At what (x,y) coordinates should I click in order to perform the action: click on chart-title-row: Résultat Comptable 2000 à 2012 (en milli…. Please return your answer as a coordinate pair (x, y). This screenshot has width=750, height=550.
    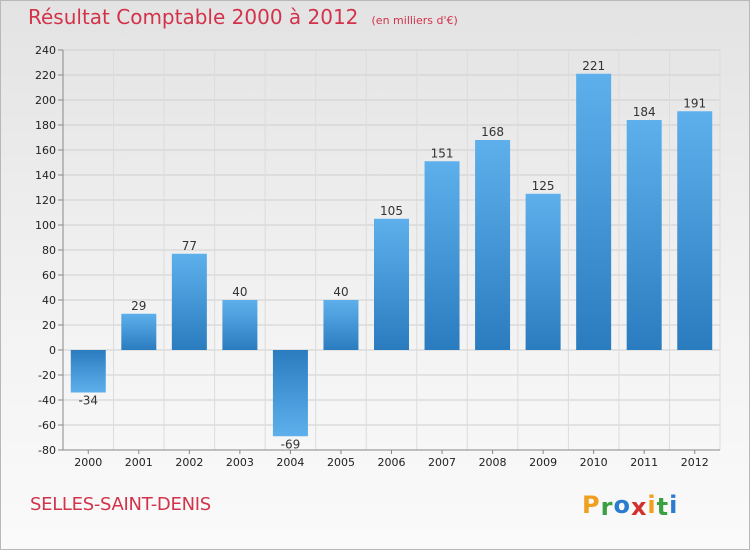
    Looking at the image, I should click on (243, 17).